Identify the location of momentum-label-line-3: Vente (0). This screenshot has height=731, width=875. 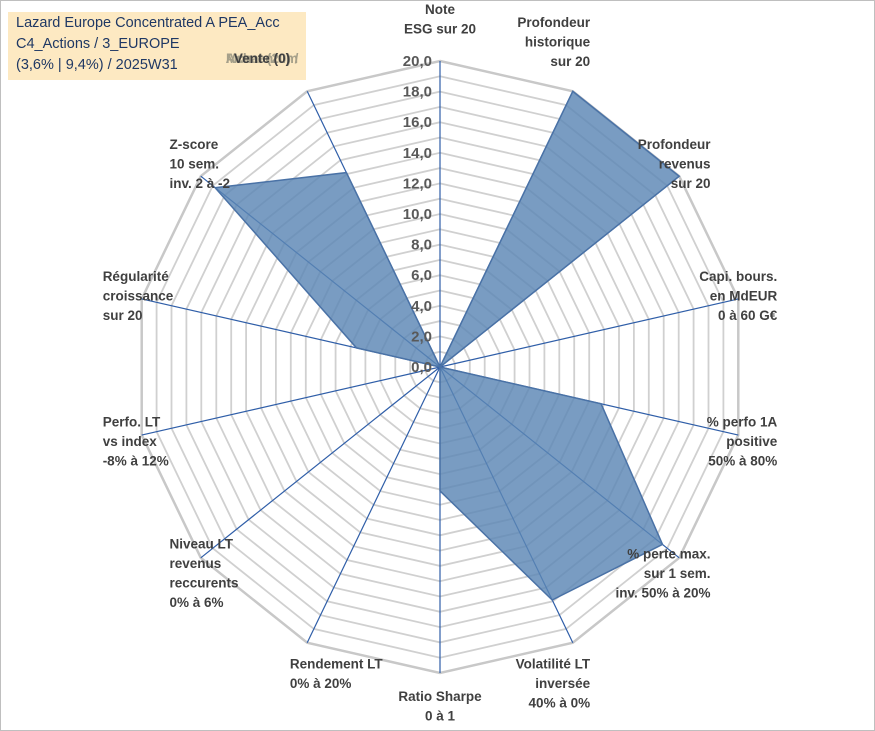
(262, 58).